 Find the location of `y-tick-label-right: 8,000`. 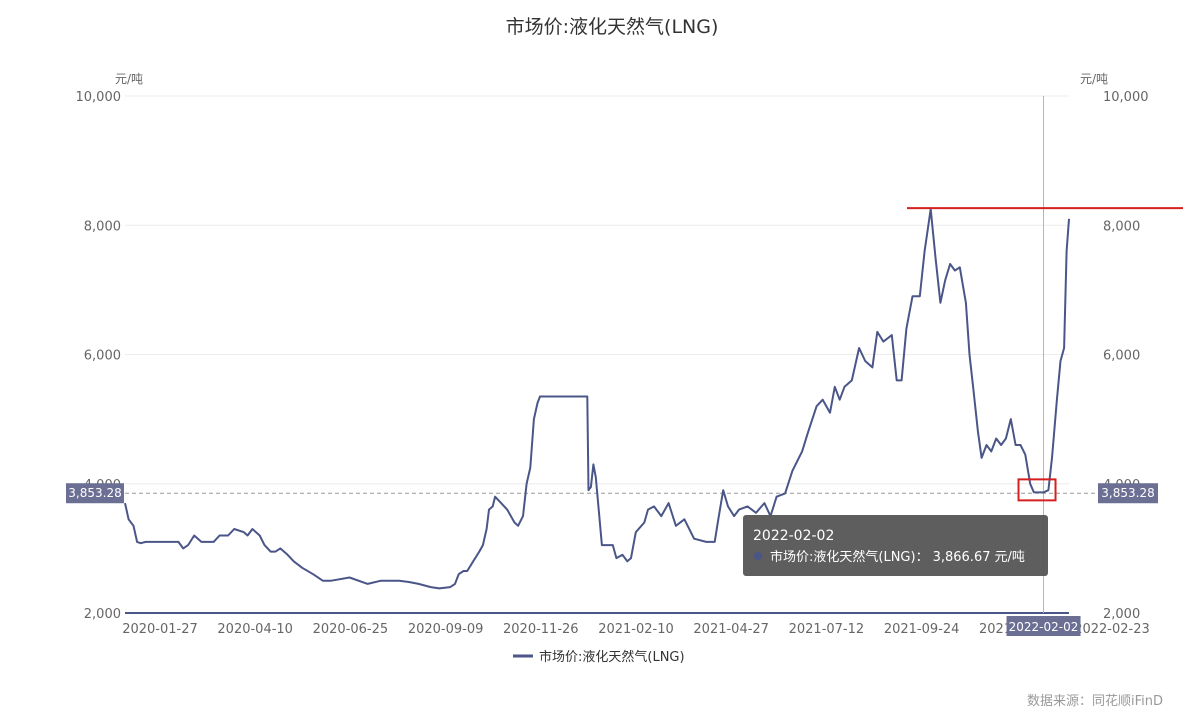

y-tick-label-right: 8,000 is located at coordinates (1121, 226).